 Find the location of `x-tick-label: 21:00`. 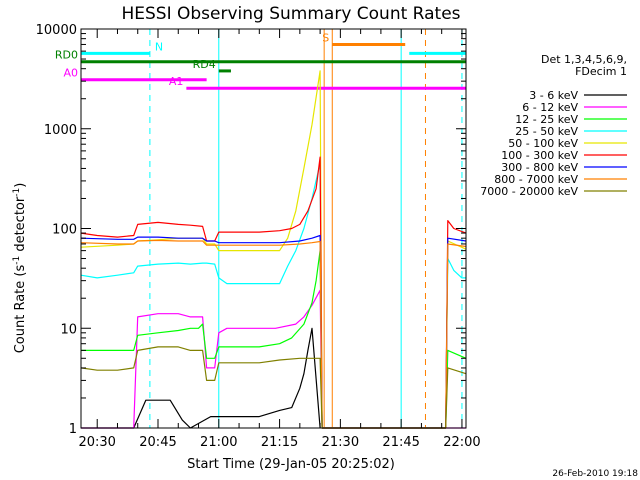

x-tick-label: 21:00 is located at coordinates (218, 442).